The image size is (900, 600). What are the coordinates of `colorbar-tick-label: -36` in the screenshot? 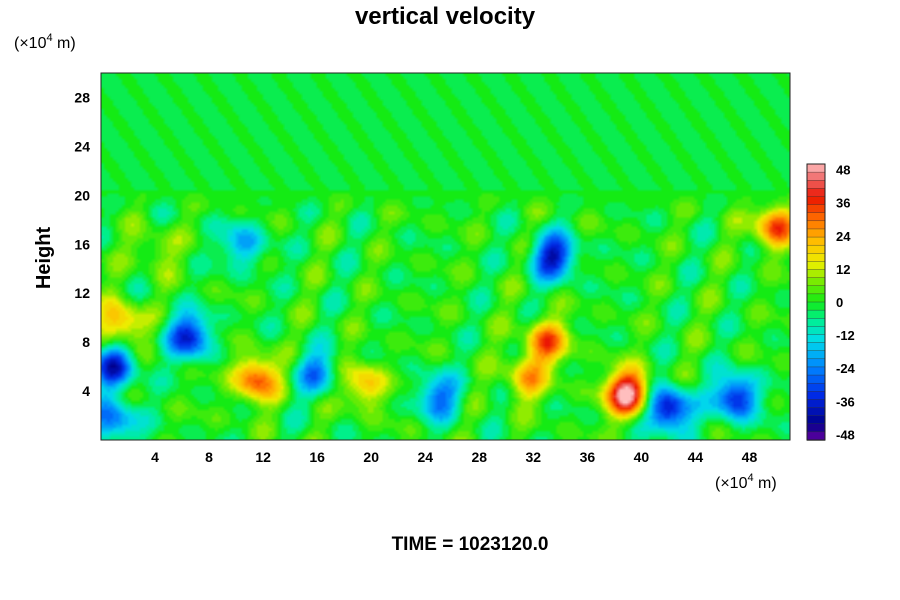 It's located at (845, 401).